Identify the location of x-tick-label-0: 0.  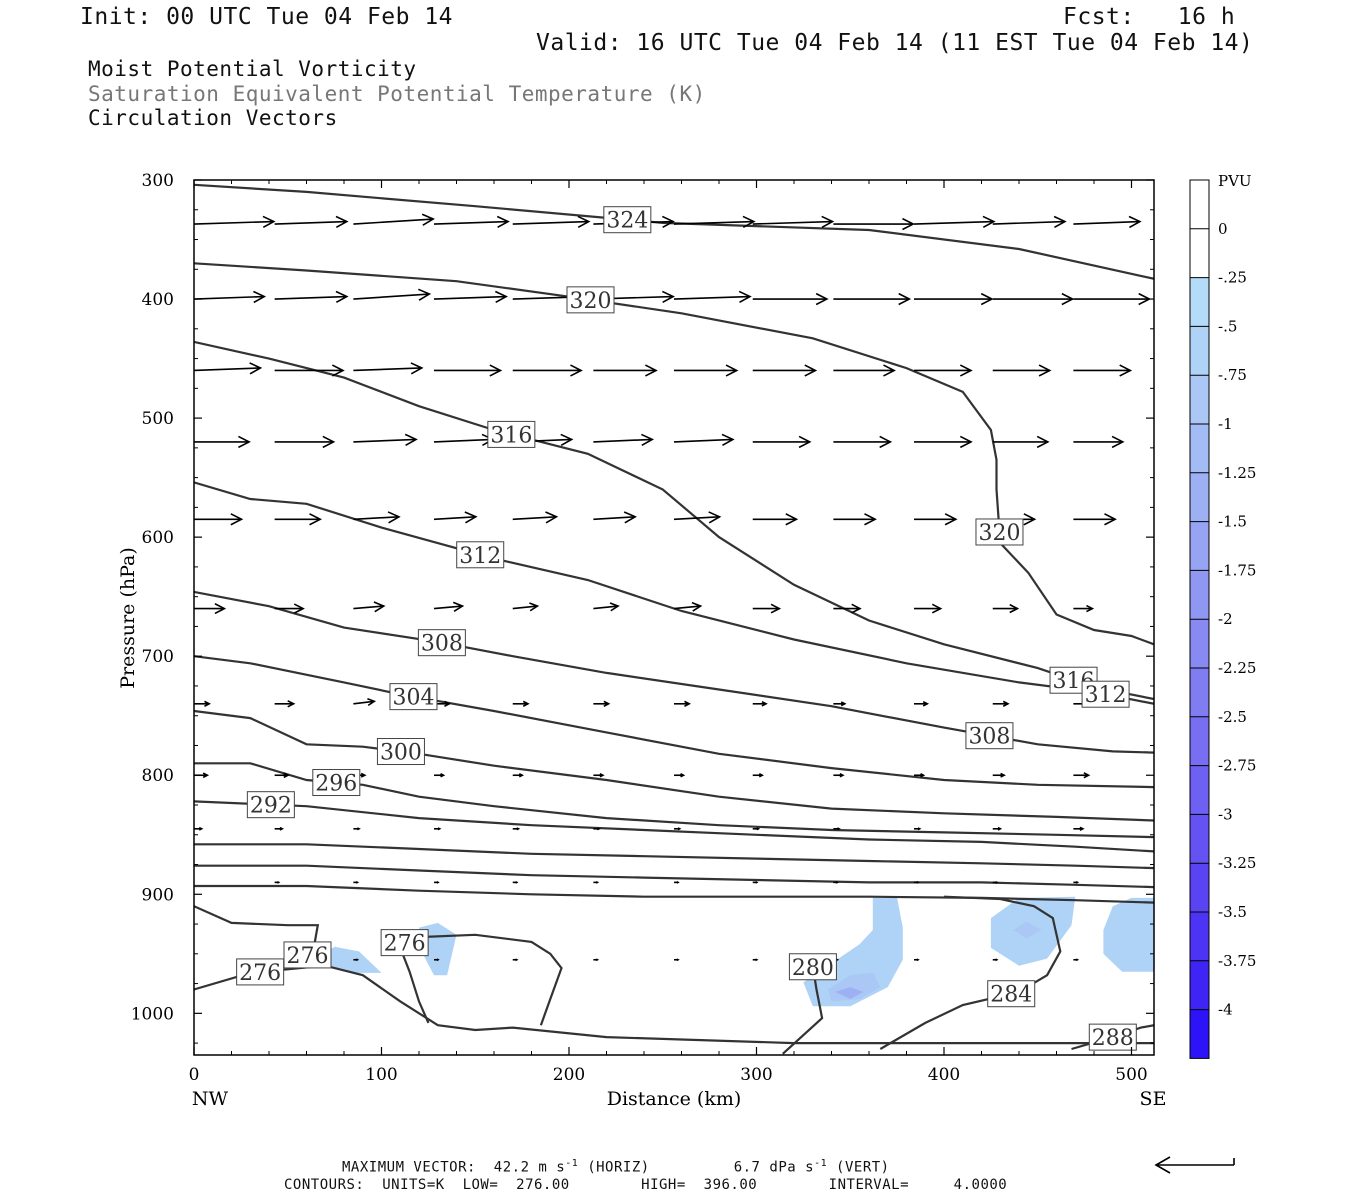
(194, 1075).